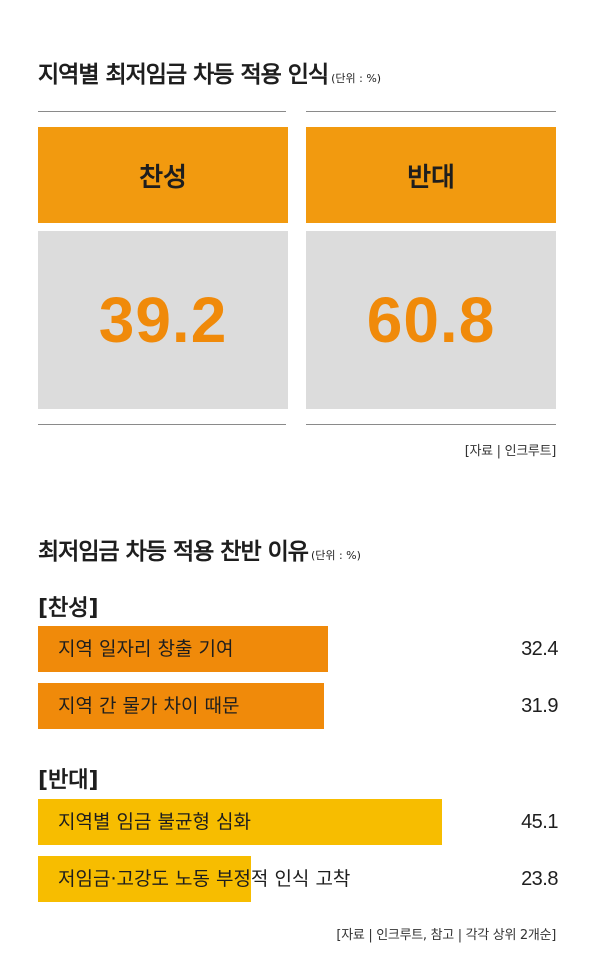 This screenshot has height=966, width=600. I want to click on bar-row: 지역별 임금 불균형 심화 45.1, so click(298, 822).